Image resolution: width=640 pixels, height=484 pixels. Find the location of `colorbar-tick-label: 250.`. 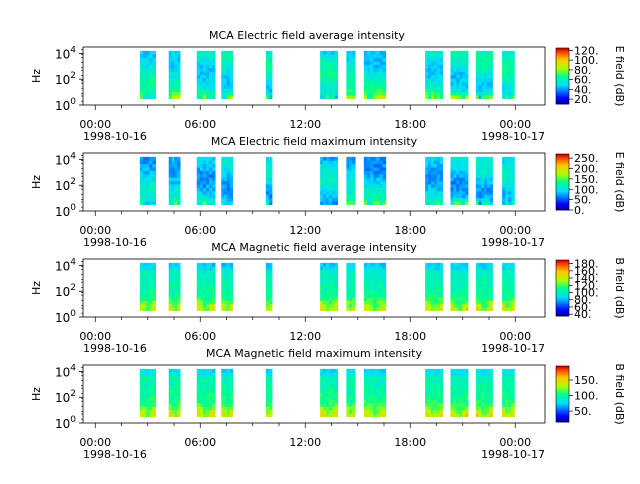

colorbar-tick-label: 250. is located at coordinates (586, 158).